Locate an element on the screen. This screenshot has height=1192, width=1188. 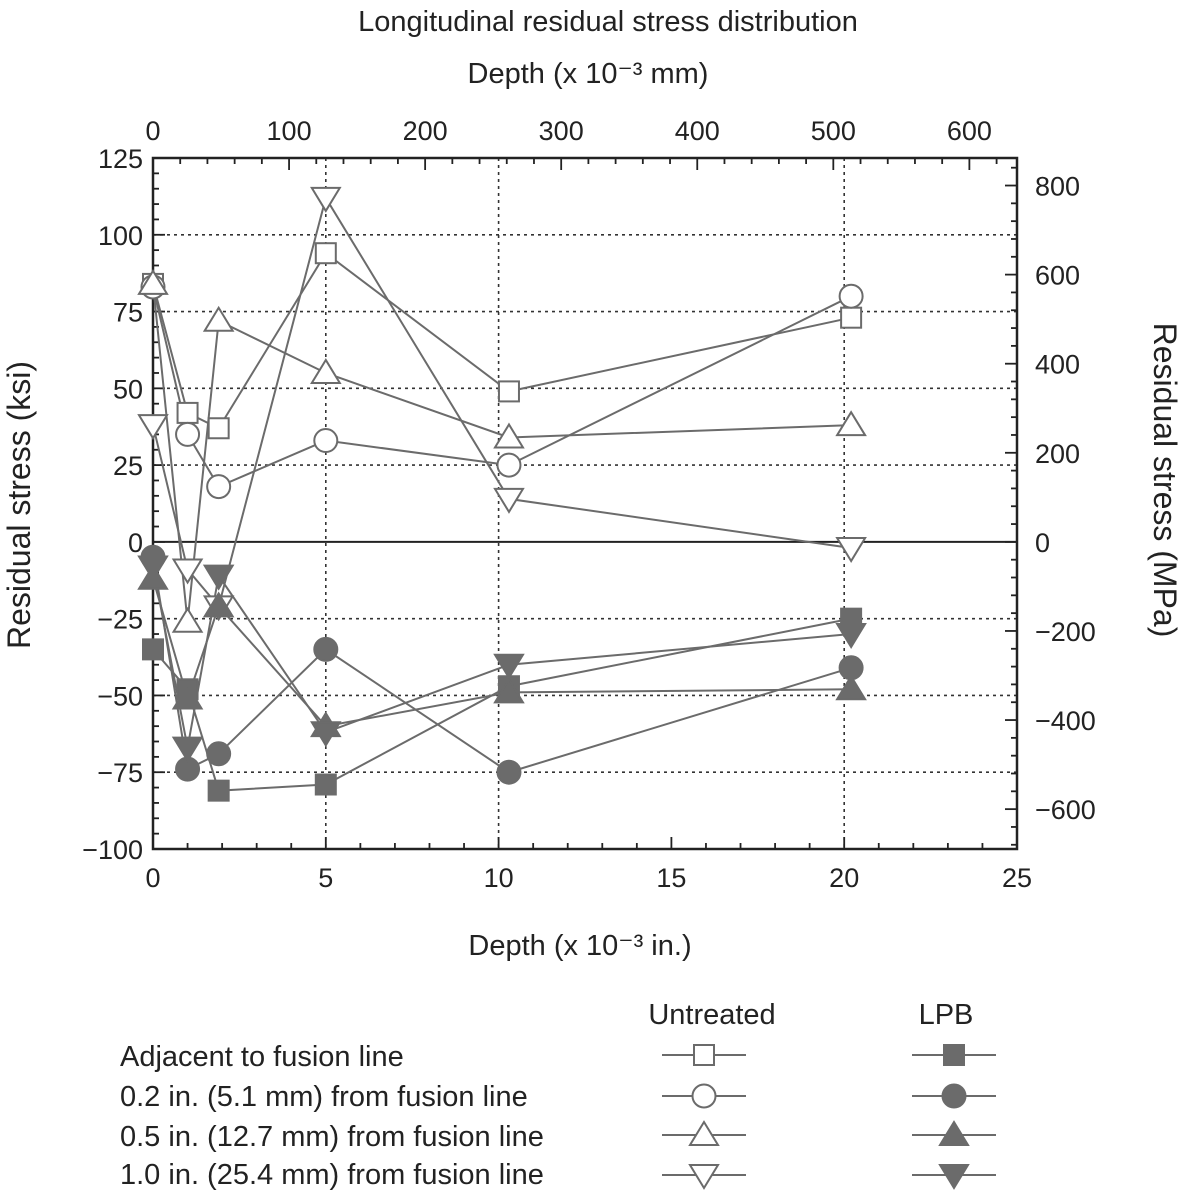
y-tick-label: −100 is located at coordinates (112, 850).